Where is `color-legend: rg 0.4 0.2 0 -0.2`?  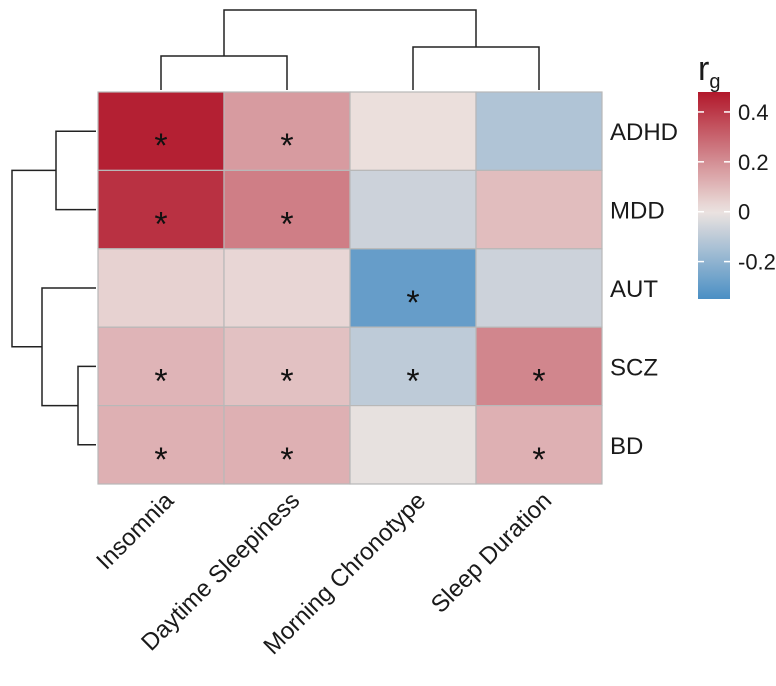
color-legend: rg 0.4 0.2 0 -0.2 is located at coordinates (737, 174).